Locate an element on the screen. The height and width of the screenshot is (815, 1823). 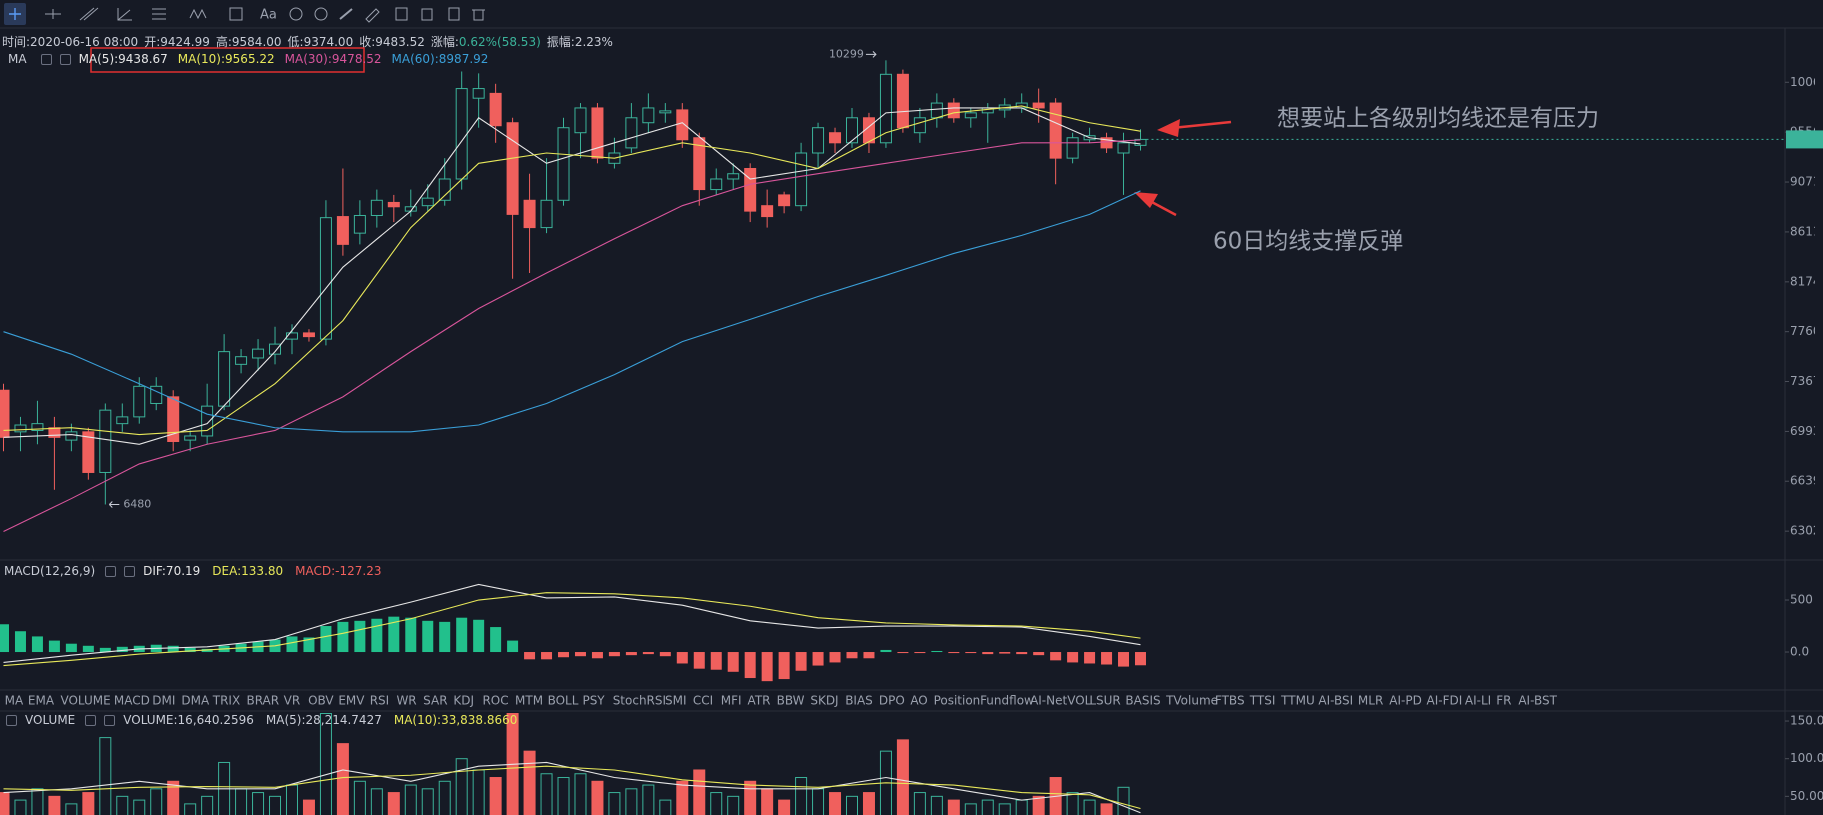
collapse-icon is located at coordinates (11, 720).